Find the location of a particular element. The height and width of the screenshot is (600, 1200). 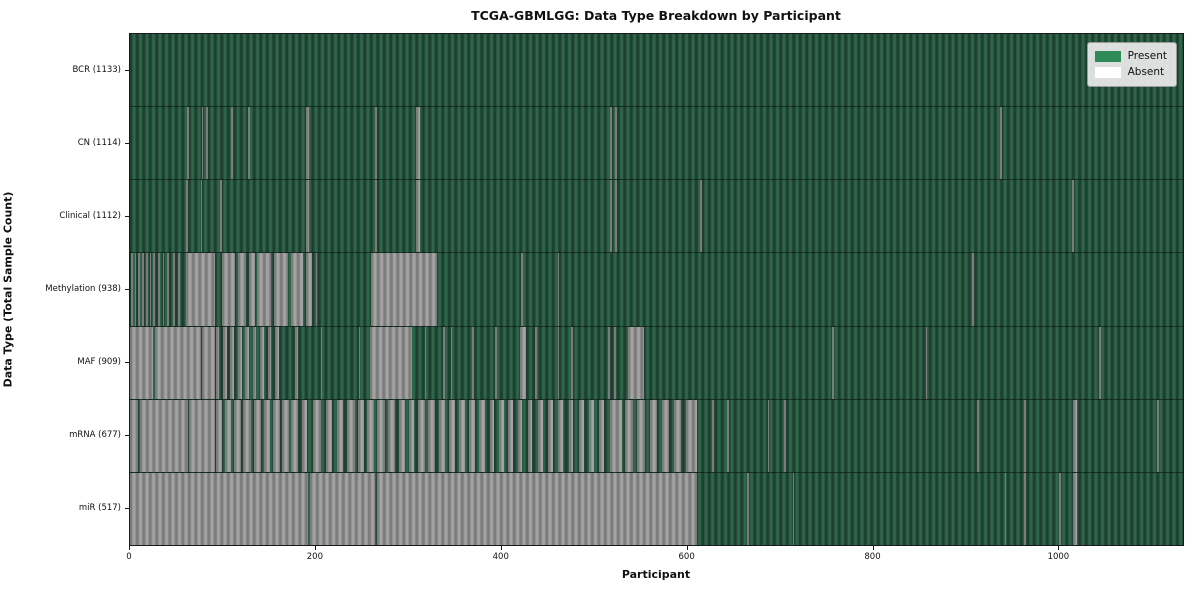

x-tick-label: 800 is located at coordinates (872, 557).